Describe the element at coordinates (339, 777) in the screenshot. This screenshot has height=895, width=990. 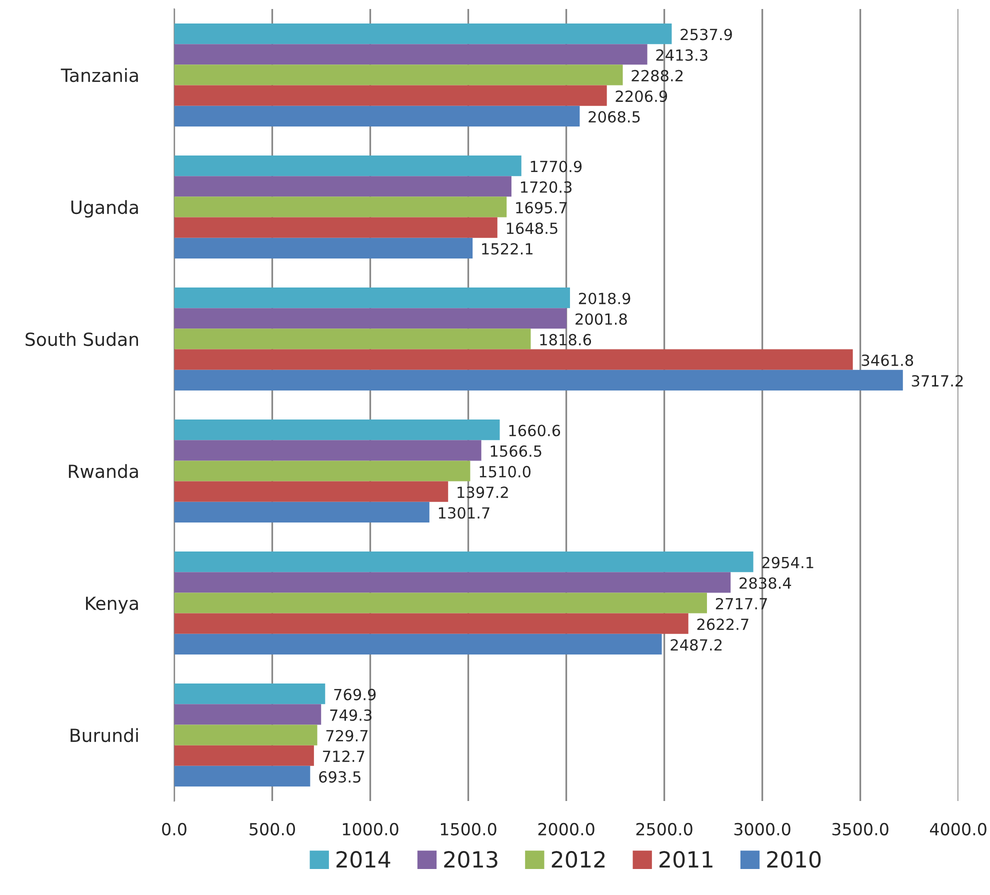
I see `data-label: 693.5` at that location.